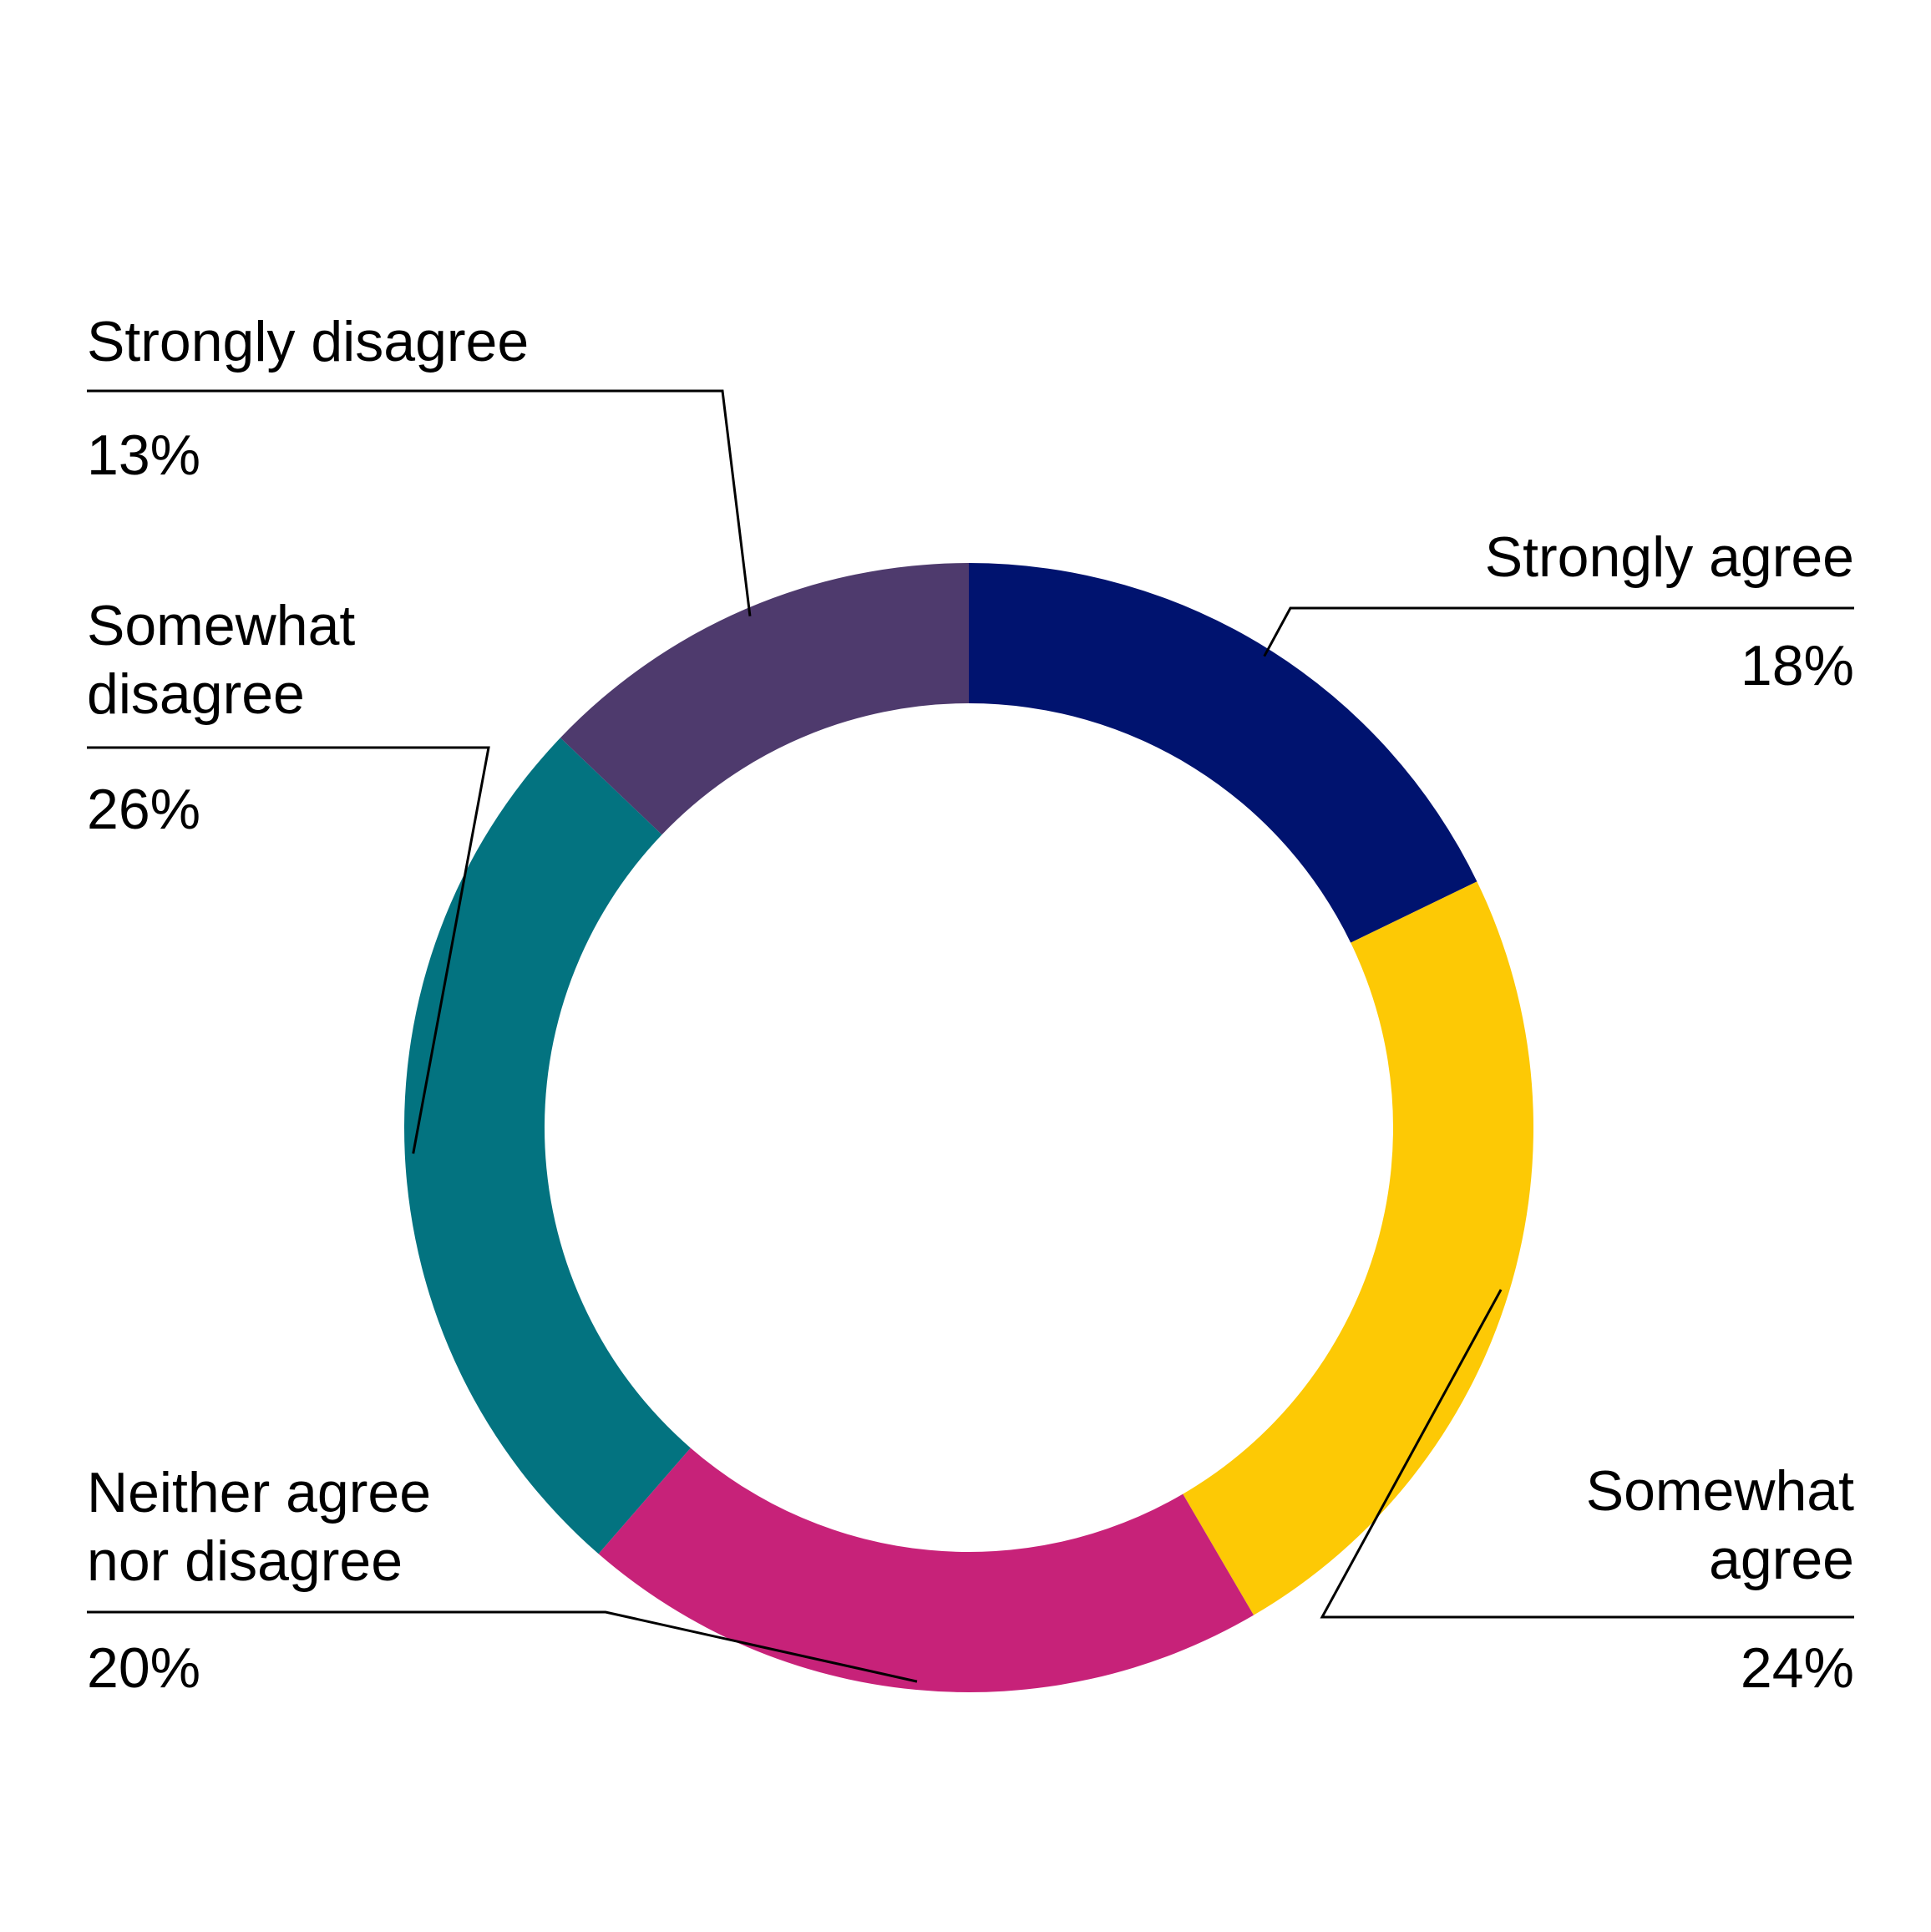 The height and width of the screenshot is (1932, 1931). Describe the element at coordinates (1669, 557) in the screenshot. I see `slice-label-strongly-agree: Strongly agree` at that location.